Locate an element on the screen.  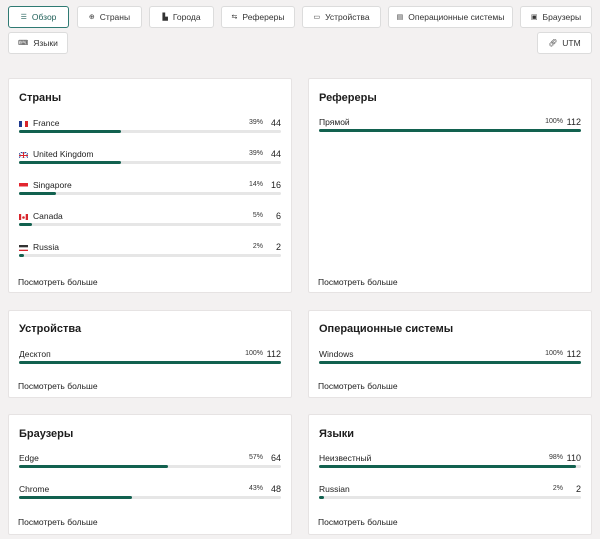
card-title: Рефереры is located at coordinates (348, 98).